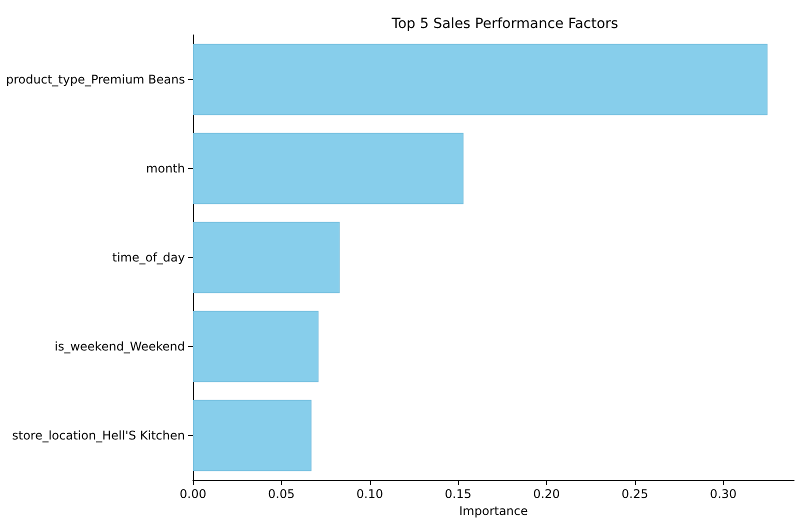 The image size is (806, 524). Describe the element at coordinates (119, 347) in the screenshot. I see `y-tick-label: is_weekend_Weekend` at that location.